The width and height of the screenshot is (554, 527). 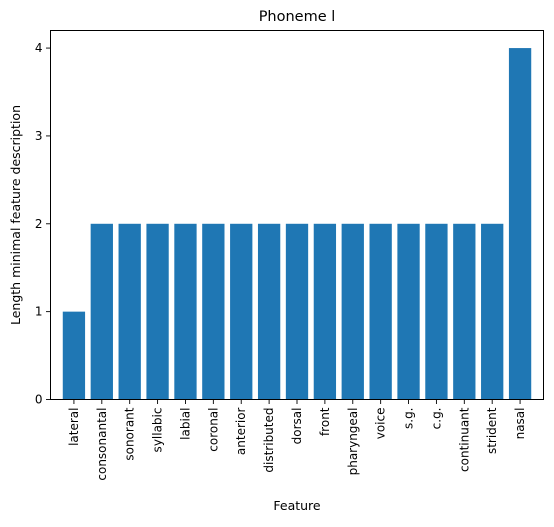 I want to click on x-tick-label: nasal, so click(x=520, y=424).